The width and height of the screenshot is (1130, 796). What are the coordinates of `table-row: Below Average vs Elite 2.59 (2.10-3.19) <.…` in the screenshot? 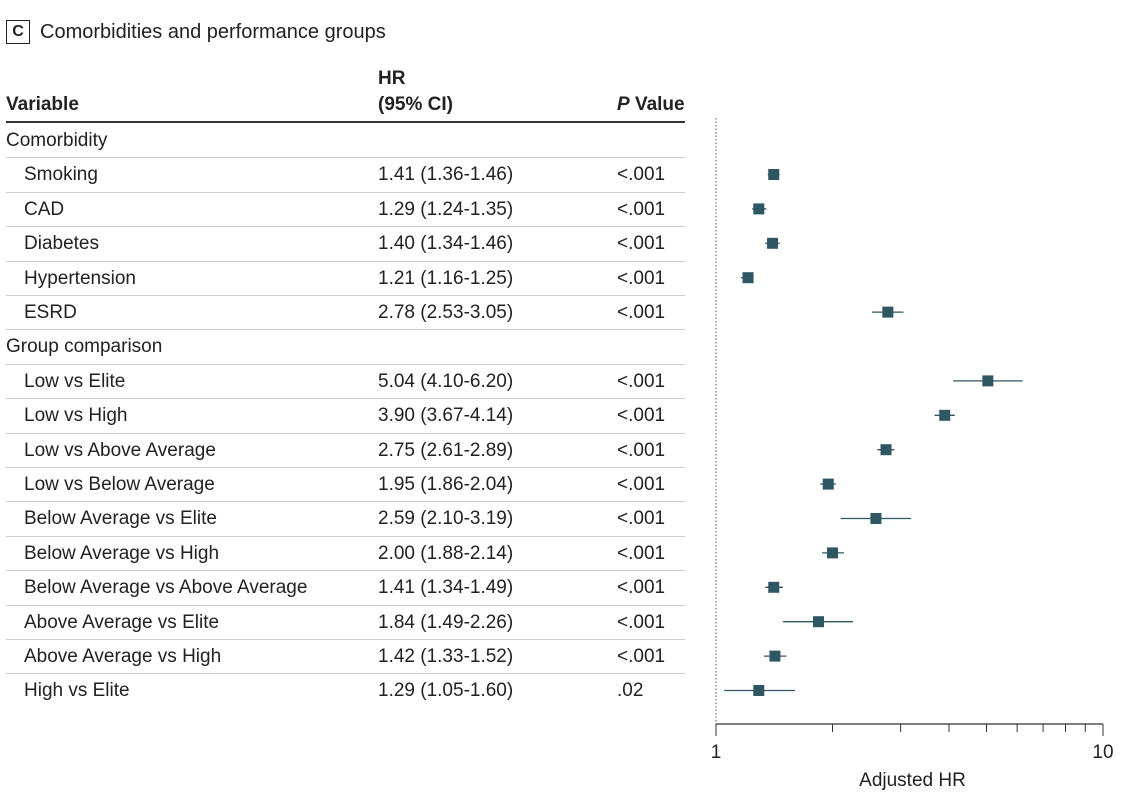 It's located at (345, 518).